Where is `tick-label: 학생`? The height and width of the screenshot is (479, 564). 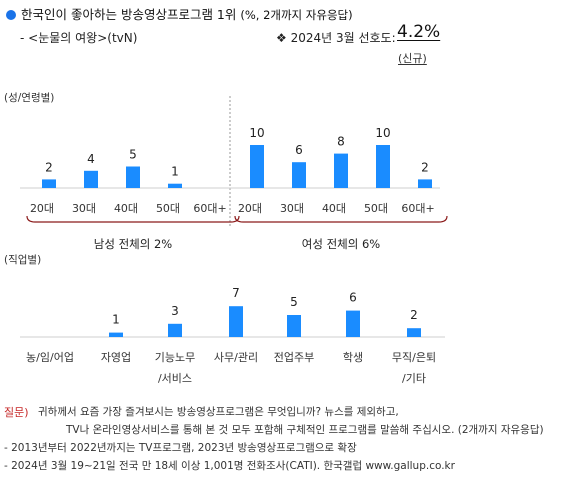 tick-label: 학생 is located at coordinates (353, 357).